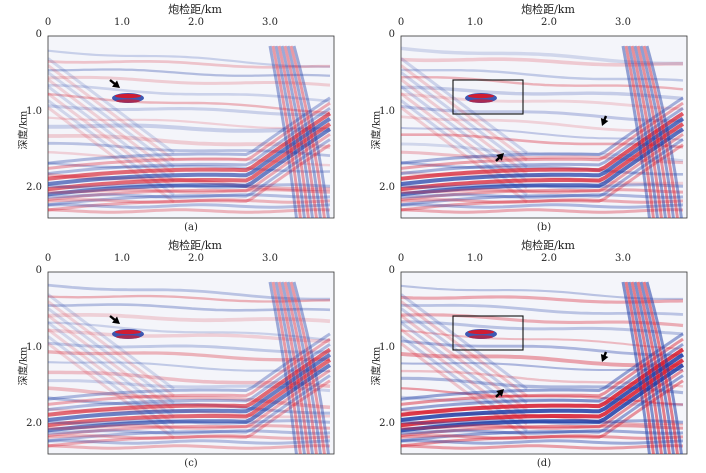 The image size is (706, 473). Describe the element at coordinates (544, 227) in the screenshot. I see `panel-caption: (b)` at that location.